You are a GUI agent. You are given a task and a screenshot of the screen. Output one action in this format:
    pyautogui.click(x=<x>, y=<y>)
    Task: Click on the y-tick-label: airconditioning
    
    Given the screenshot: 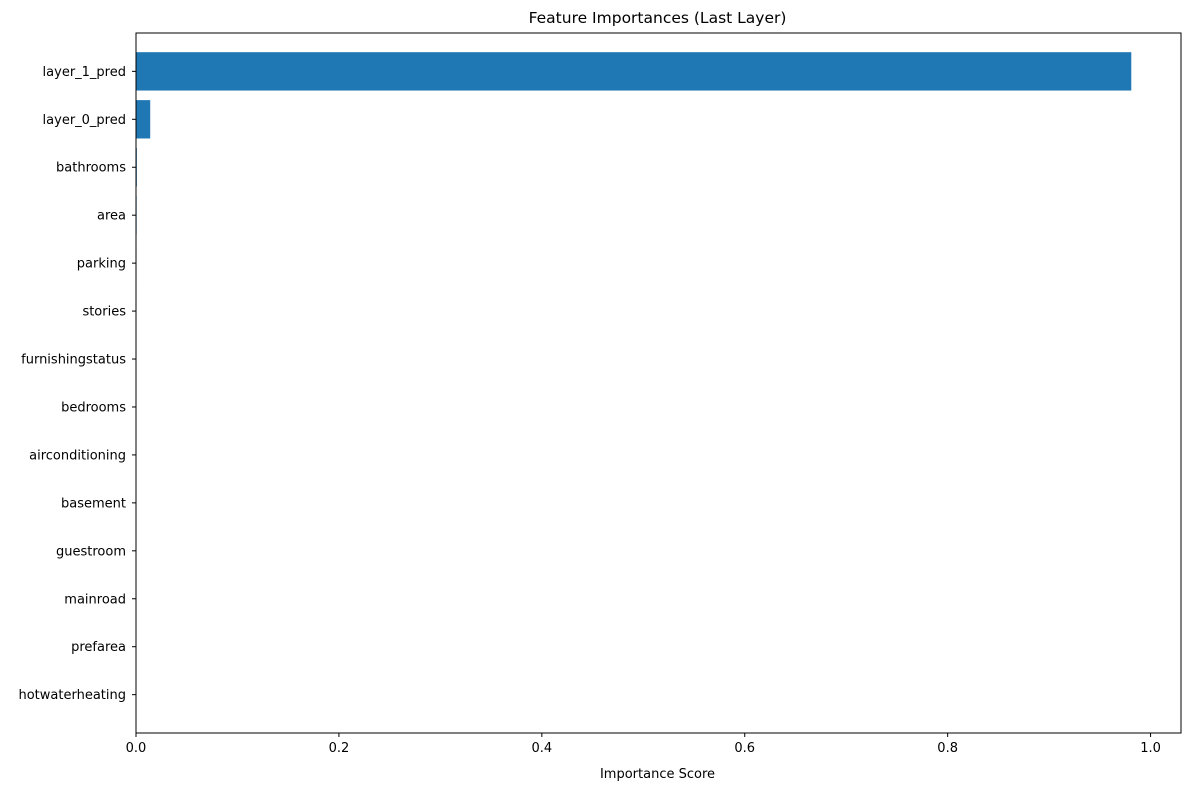 What is the action you would take?
    pyautogui.click(x=77, y=455)
    